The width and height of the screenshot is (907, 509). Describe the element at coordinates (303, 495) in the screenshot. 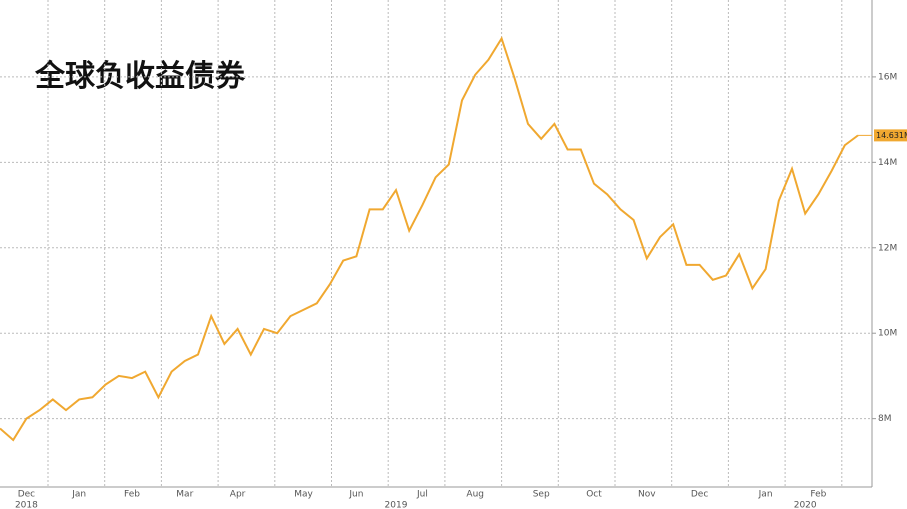

I see `x-tick-label: May` at that location.